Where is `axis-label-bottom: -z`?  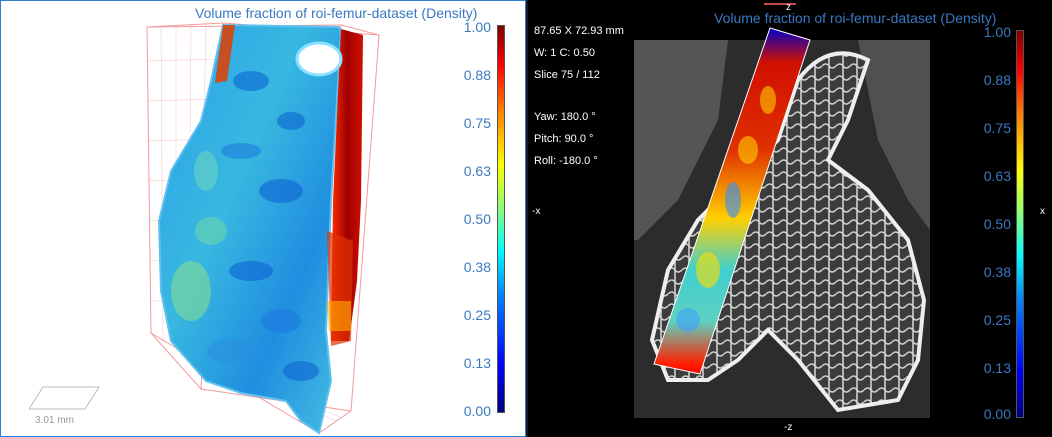
axis-label-bottom: -z is located at coordinates (788, 427).